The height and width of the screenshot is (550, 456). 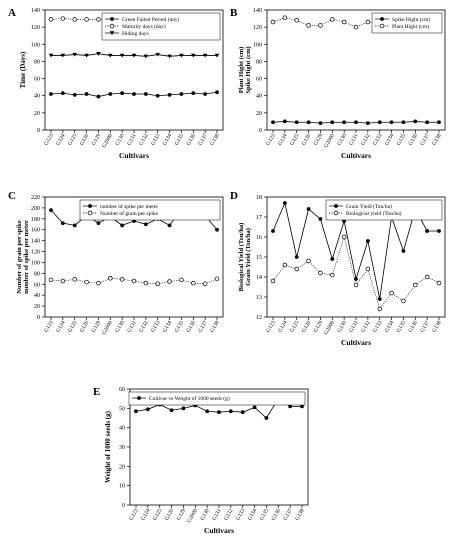 What do you see at coordinates (35, 263) in the screenshot?
I see `y-tick-label: 100` at bounding box center [35, 263].